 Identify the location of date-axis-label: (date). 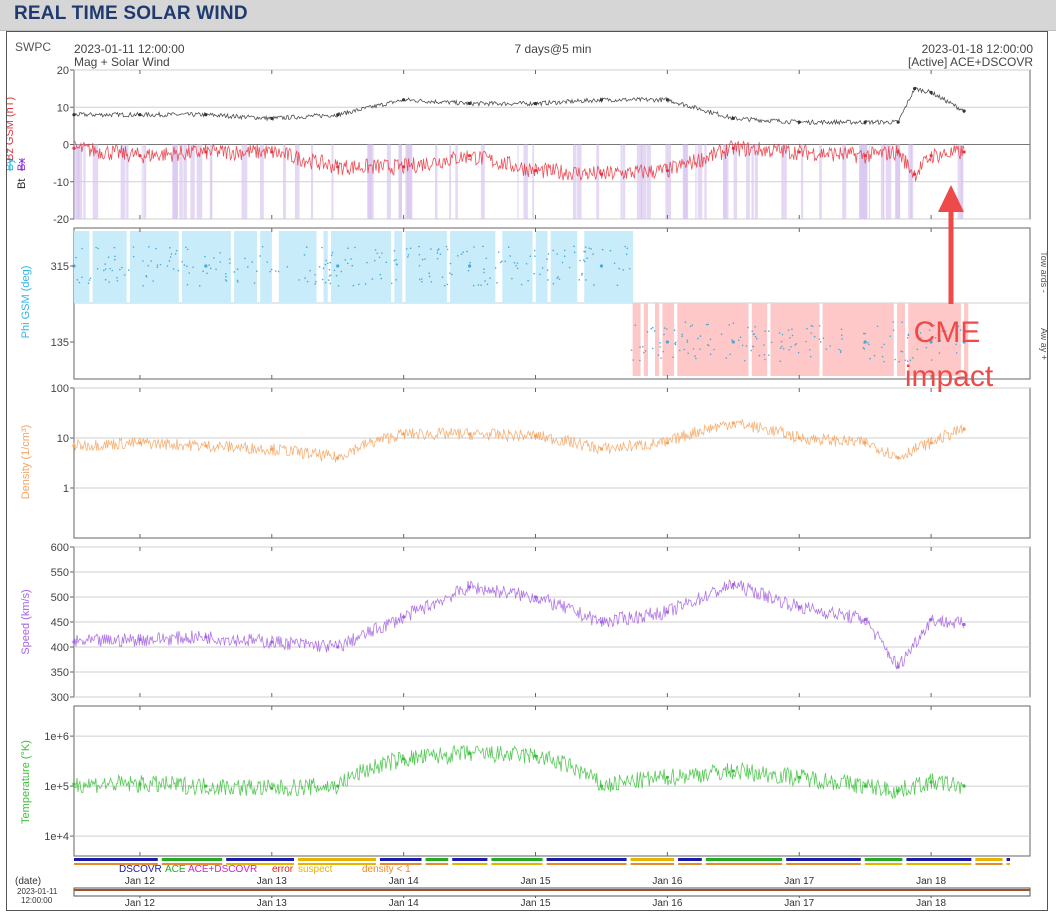
(28, 881).